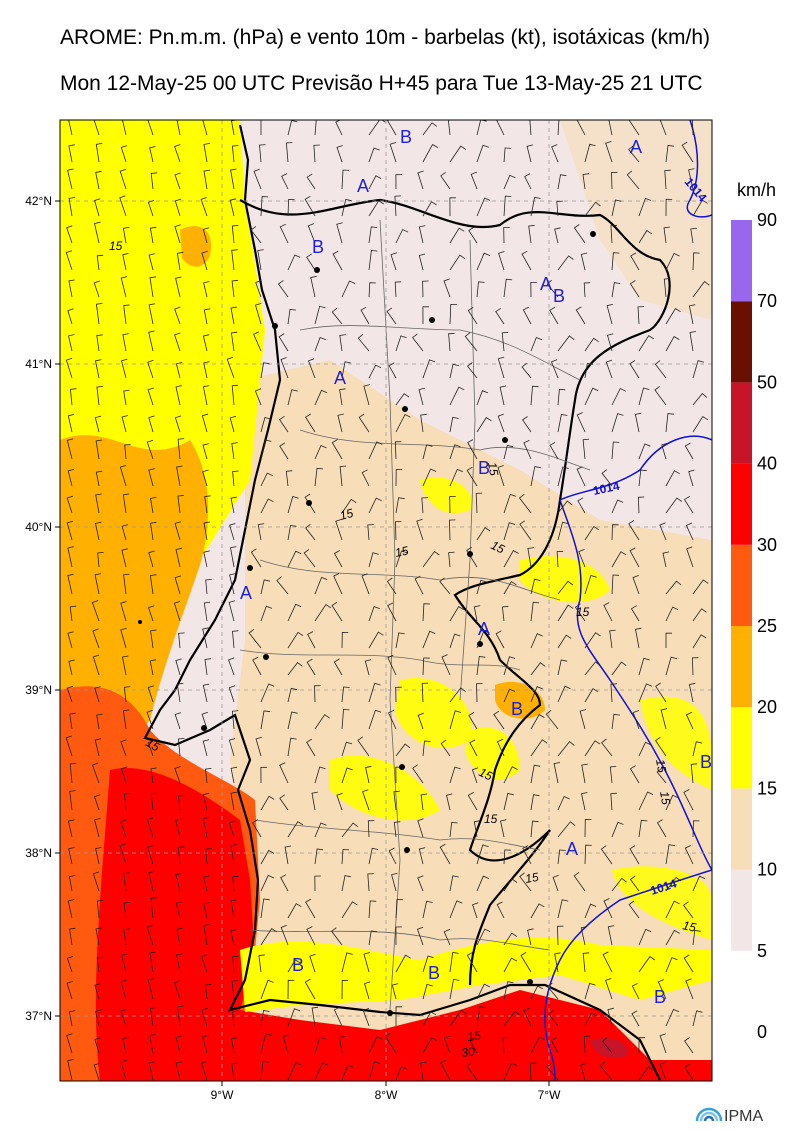 This screenshot has width=800, height=1131. I want to click on colorbar-label: 90, so click(767, 220).